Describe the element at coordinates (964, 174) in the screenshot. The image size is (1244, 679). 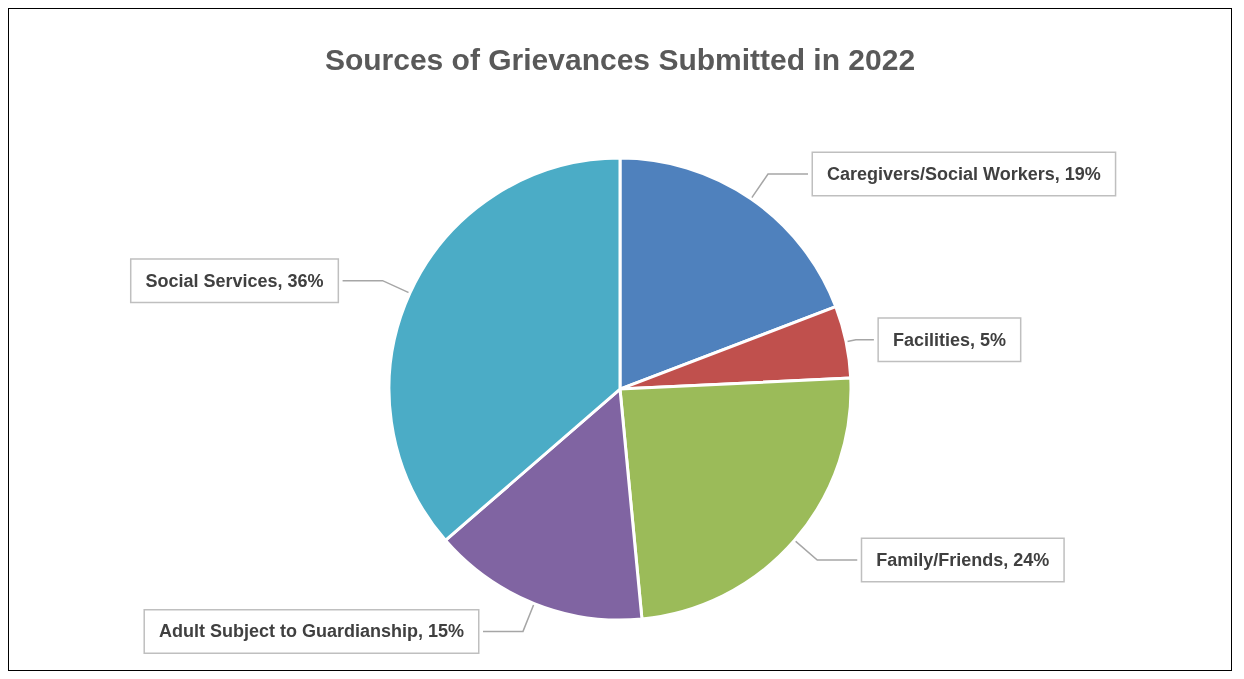
I see `slice-label: Caregivers/Social Workers, 19%` at that location.